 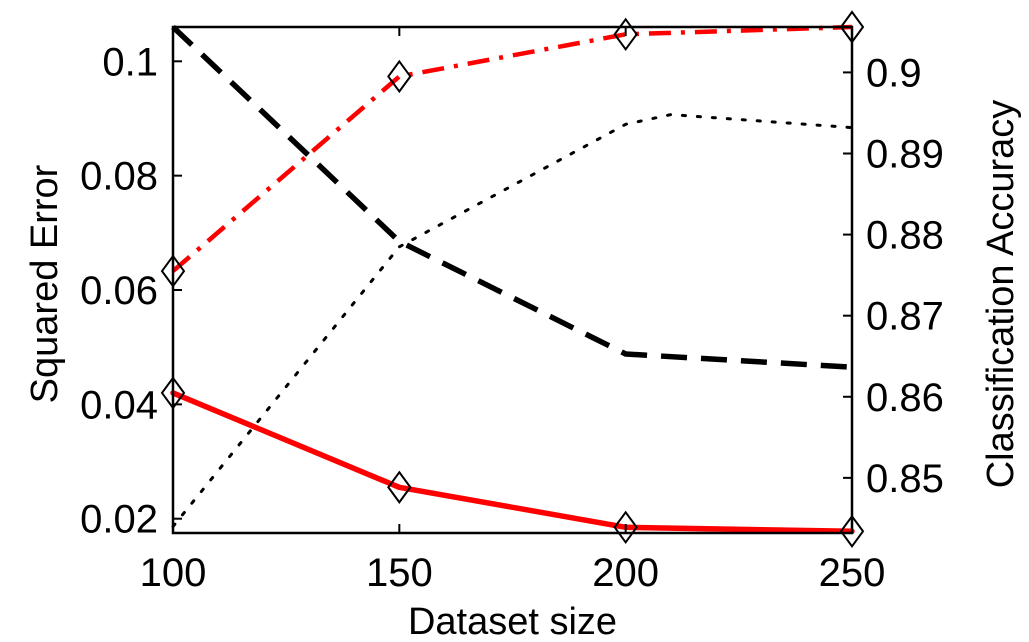 What do you see at coordinates (894, 73) in the screenshot?
I see `y-tick-label-right: 0.9` at bounding box center [894, 73].